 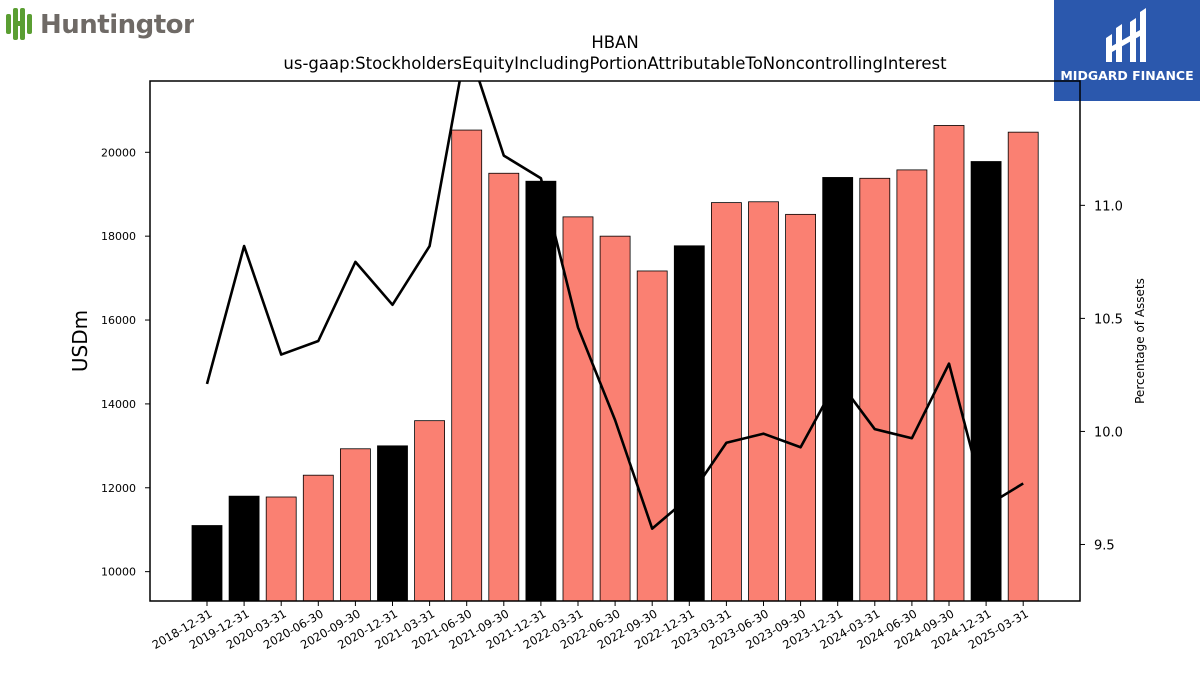 I want to click on huntington-logo-text: Huntington, so click(x=117, y=25).